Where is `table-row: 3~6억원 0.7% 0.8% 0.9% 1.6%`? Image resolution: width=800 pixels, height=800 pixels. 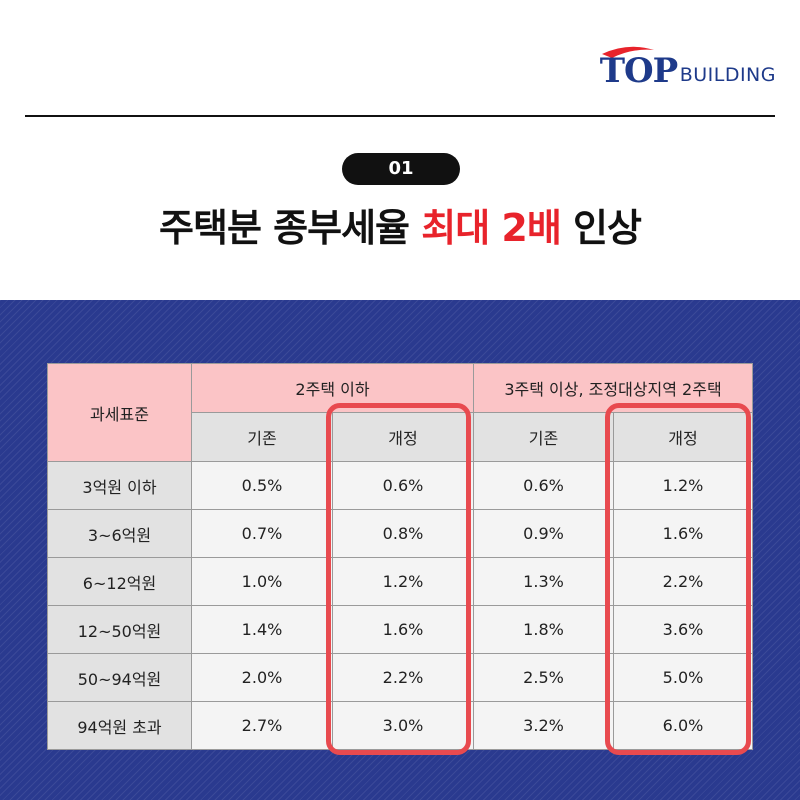 table-row: 3~6억원 0.7% 0.8% 0.9% 1.6% is located at coordinates (400, 533).